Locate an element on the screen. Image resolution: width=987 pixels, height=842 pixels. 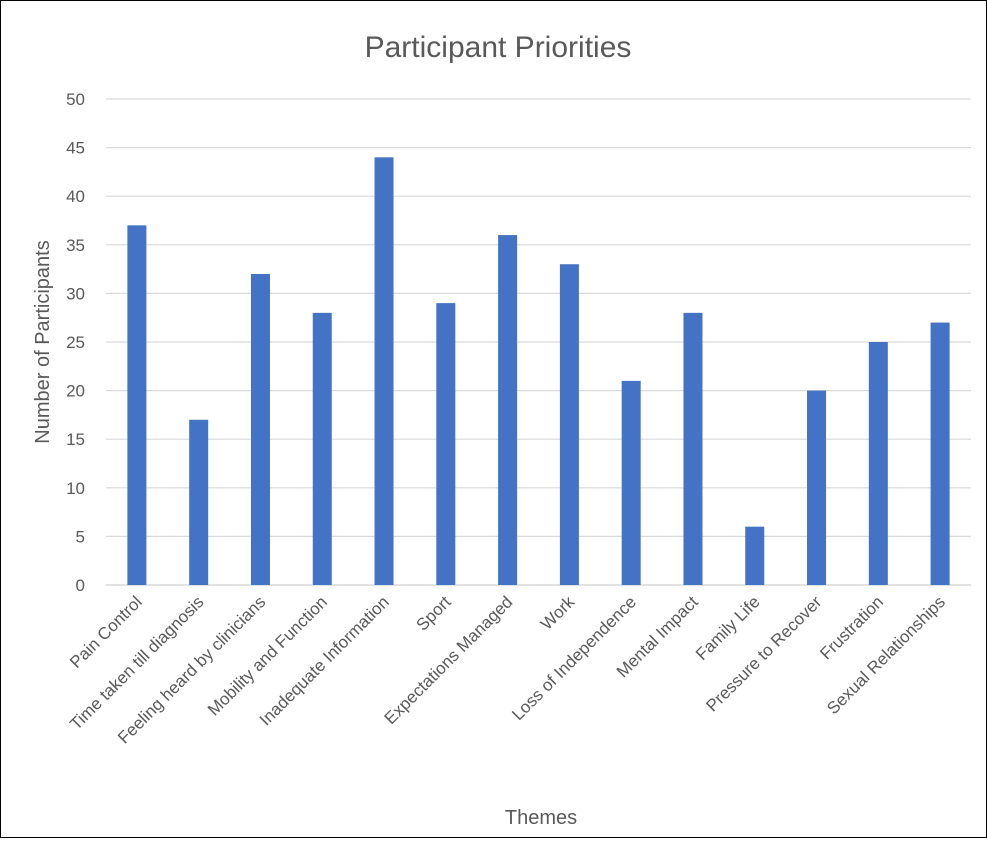
y-tick-label: 0 is located at coordinates (80, 585).